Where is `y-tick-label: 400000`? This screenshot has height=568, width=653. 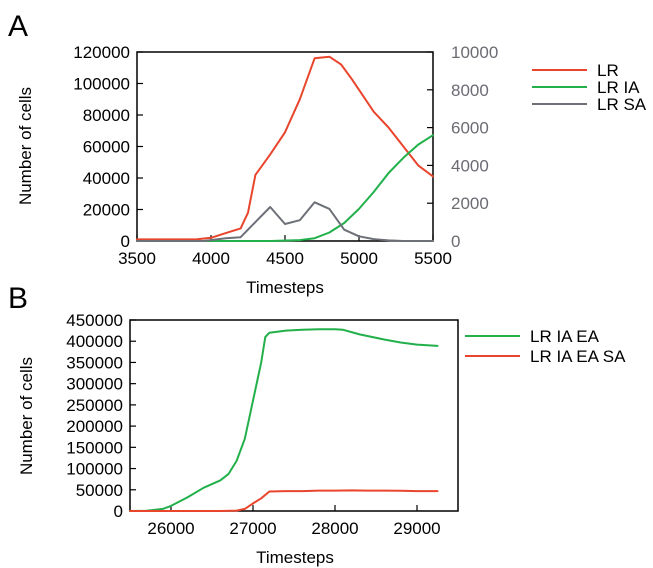 y-tick-label: 400000 is located at coordinates (94, 341).